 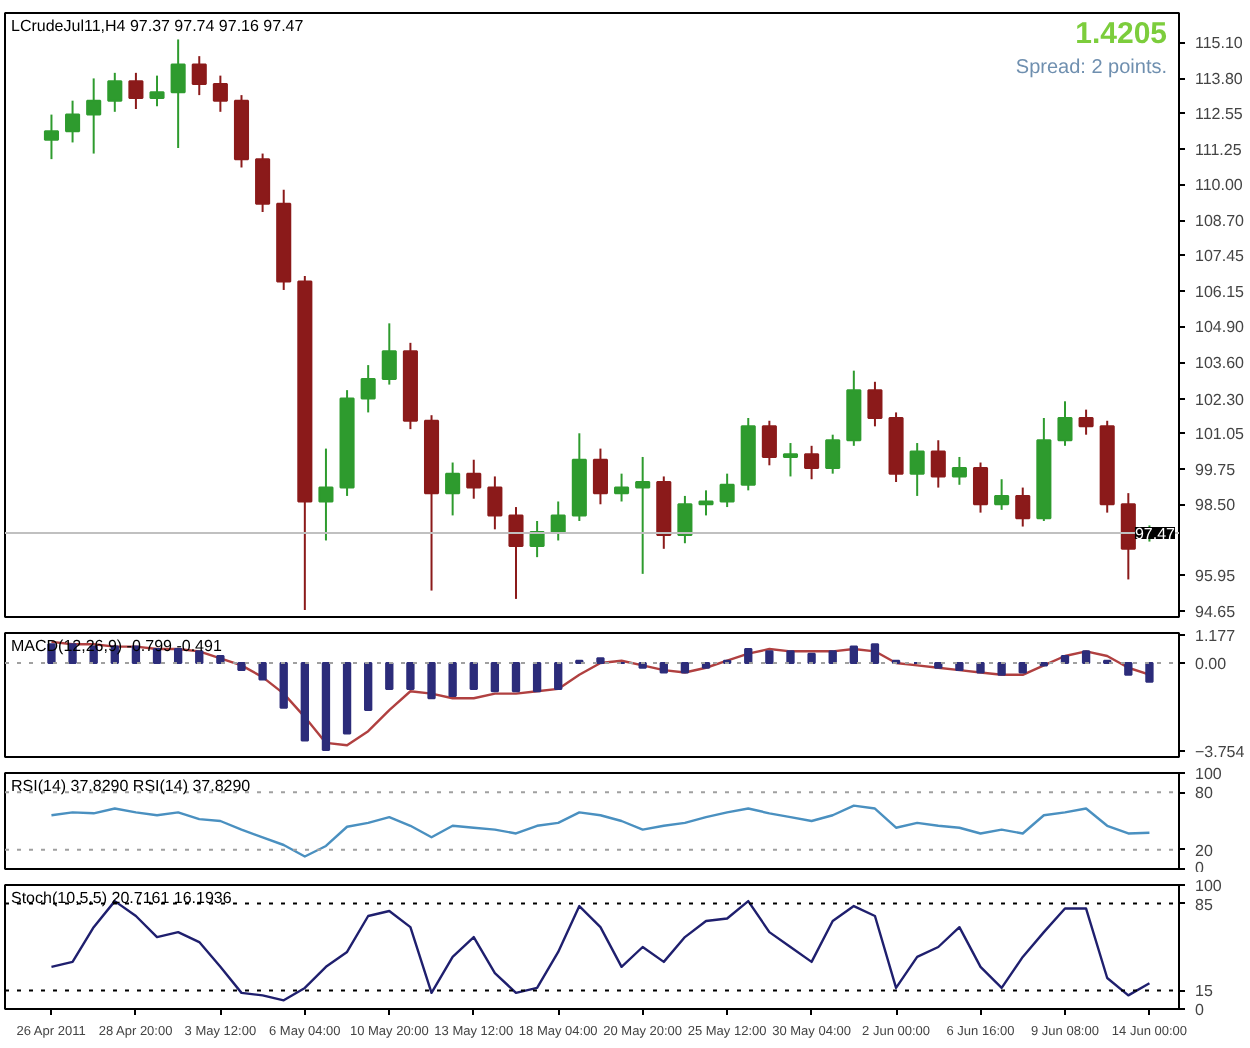 I want to click on y-tick-label: 1.177, so click(x=1216, y=636).